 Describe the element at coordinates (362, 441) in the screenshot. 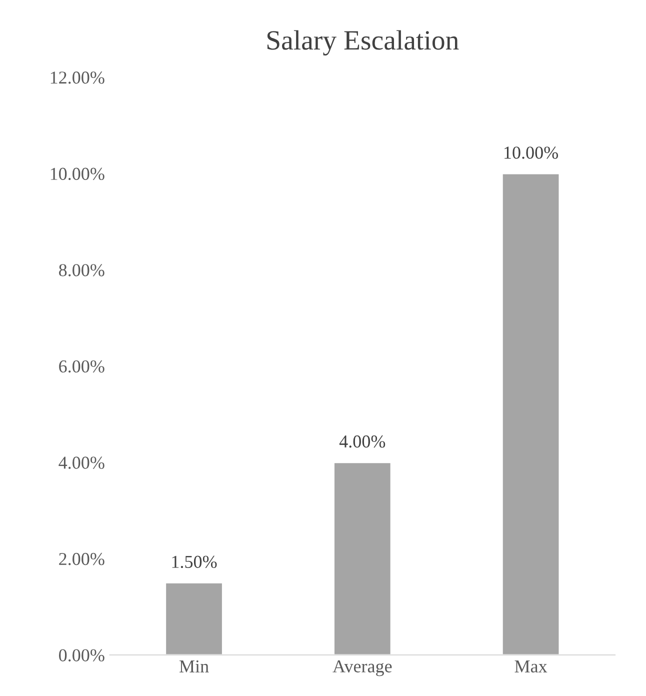

I see `data-label: 4.00%` at that location.